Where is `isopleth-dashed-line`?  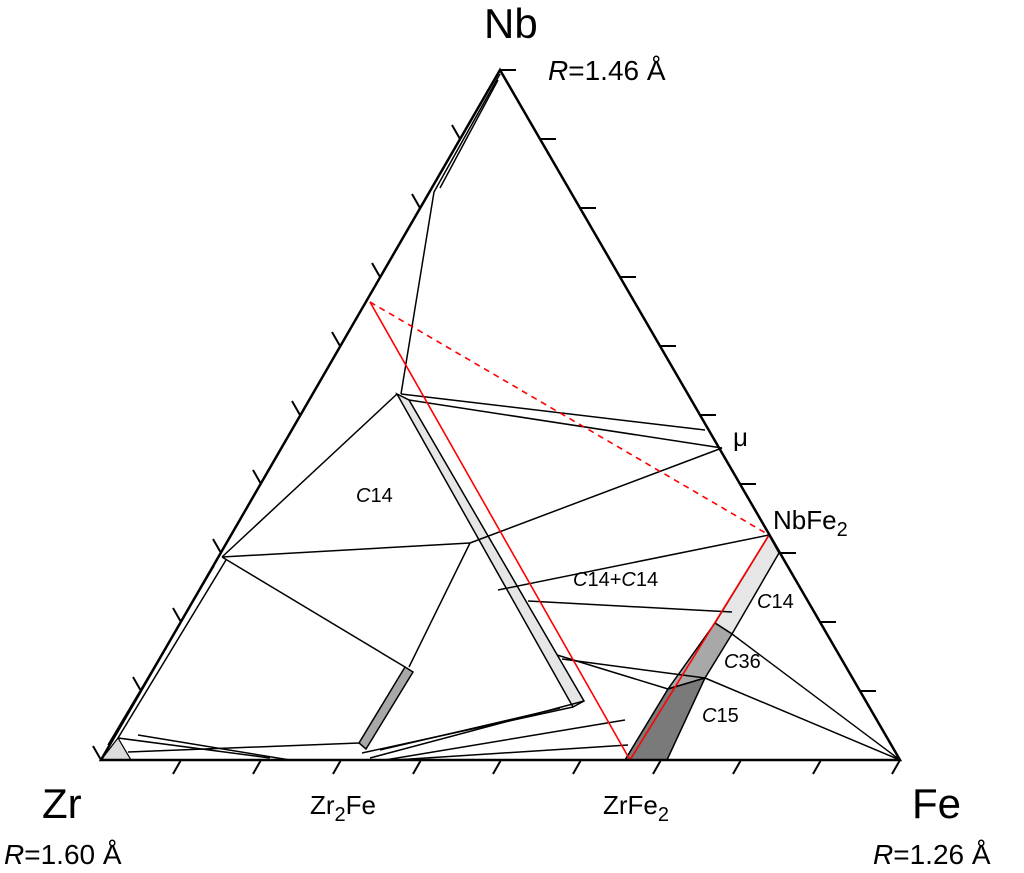 isopleth-dashed-line is located at coordinates (569, 418).